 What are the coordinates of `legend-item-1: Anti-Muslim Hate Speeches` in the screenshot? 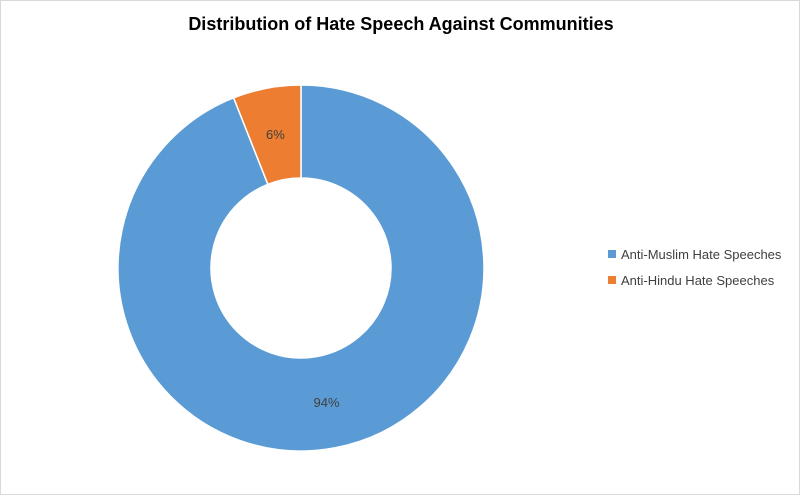 It's located at (694, 254).